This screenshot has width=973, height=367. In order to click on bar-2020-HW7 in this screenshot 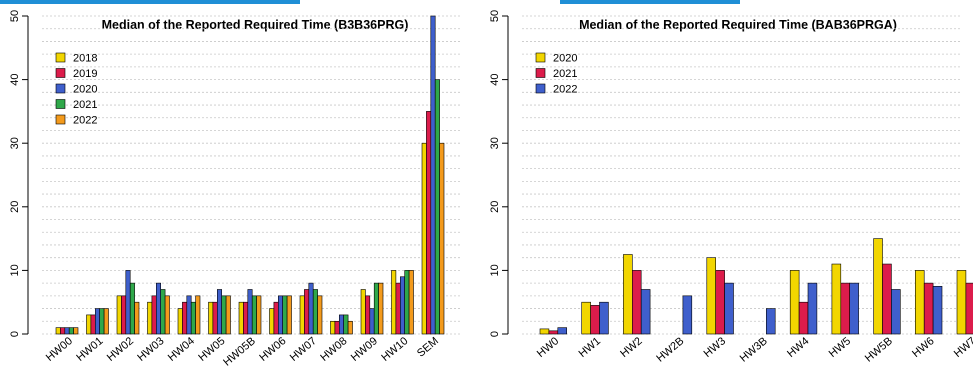, I will do `click(961, 302)`.